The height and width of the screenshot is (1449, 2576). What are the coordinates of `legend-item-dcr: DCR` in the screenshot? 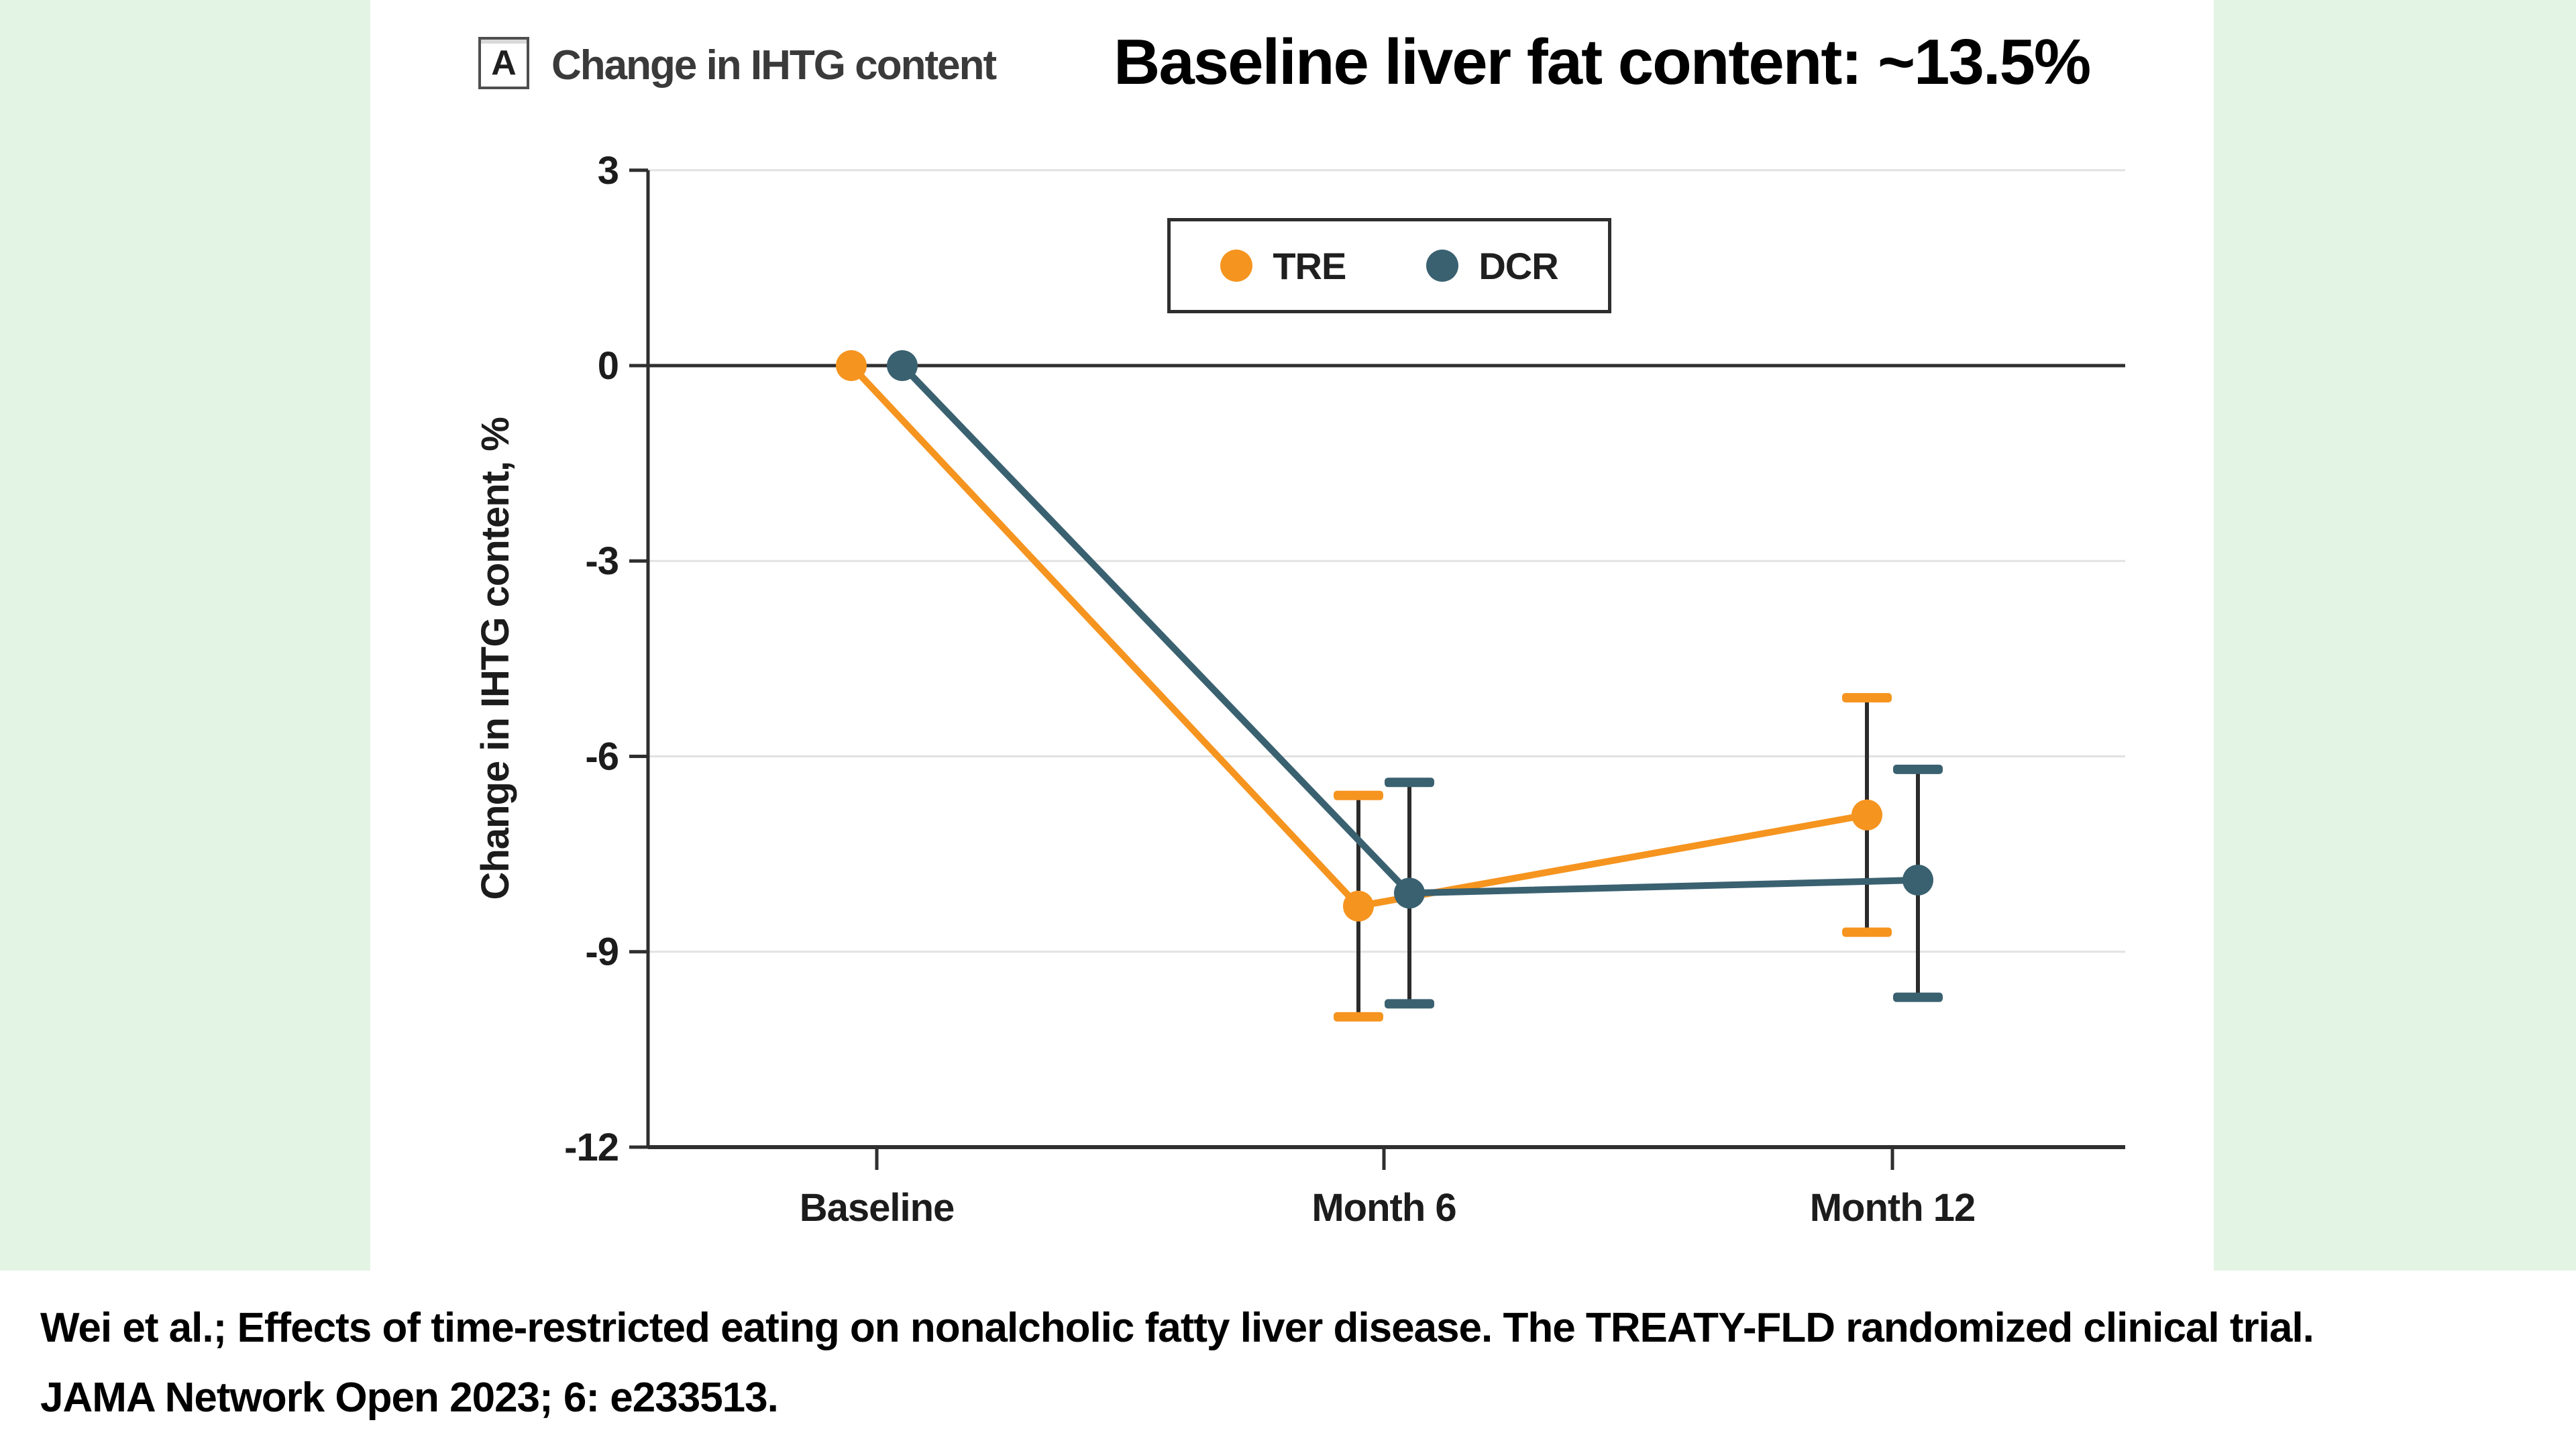 It's located at (1492, 266).